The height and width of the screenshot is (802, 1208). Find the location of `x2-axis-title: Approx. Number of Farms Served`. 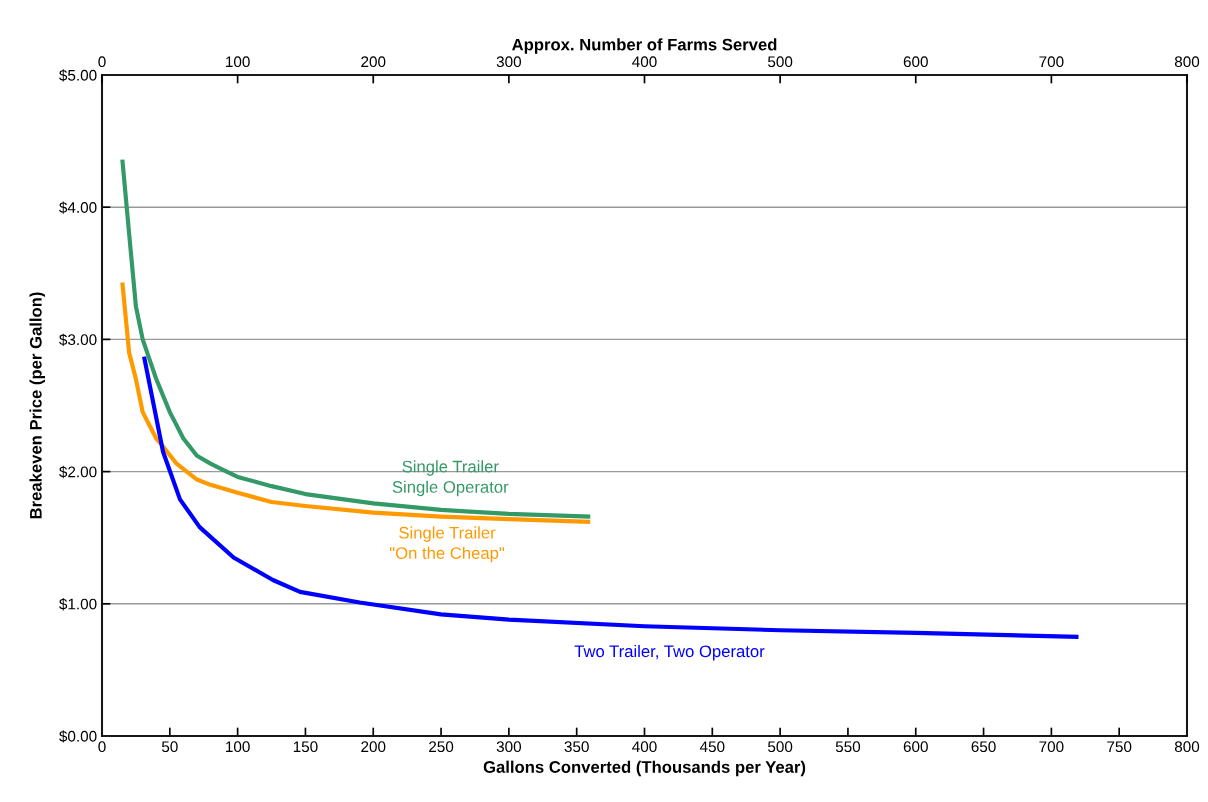

x2-axis-title: Approx. Number of Farms Served is located at coordinates (644, 46).